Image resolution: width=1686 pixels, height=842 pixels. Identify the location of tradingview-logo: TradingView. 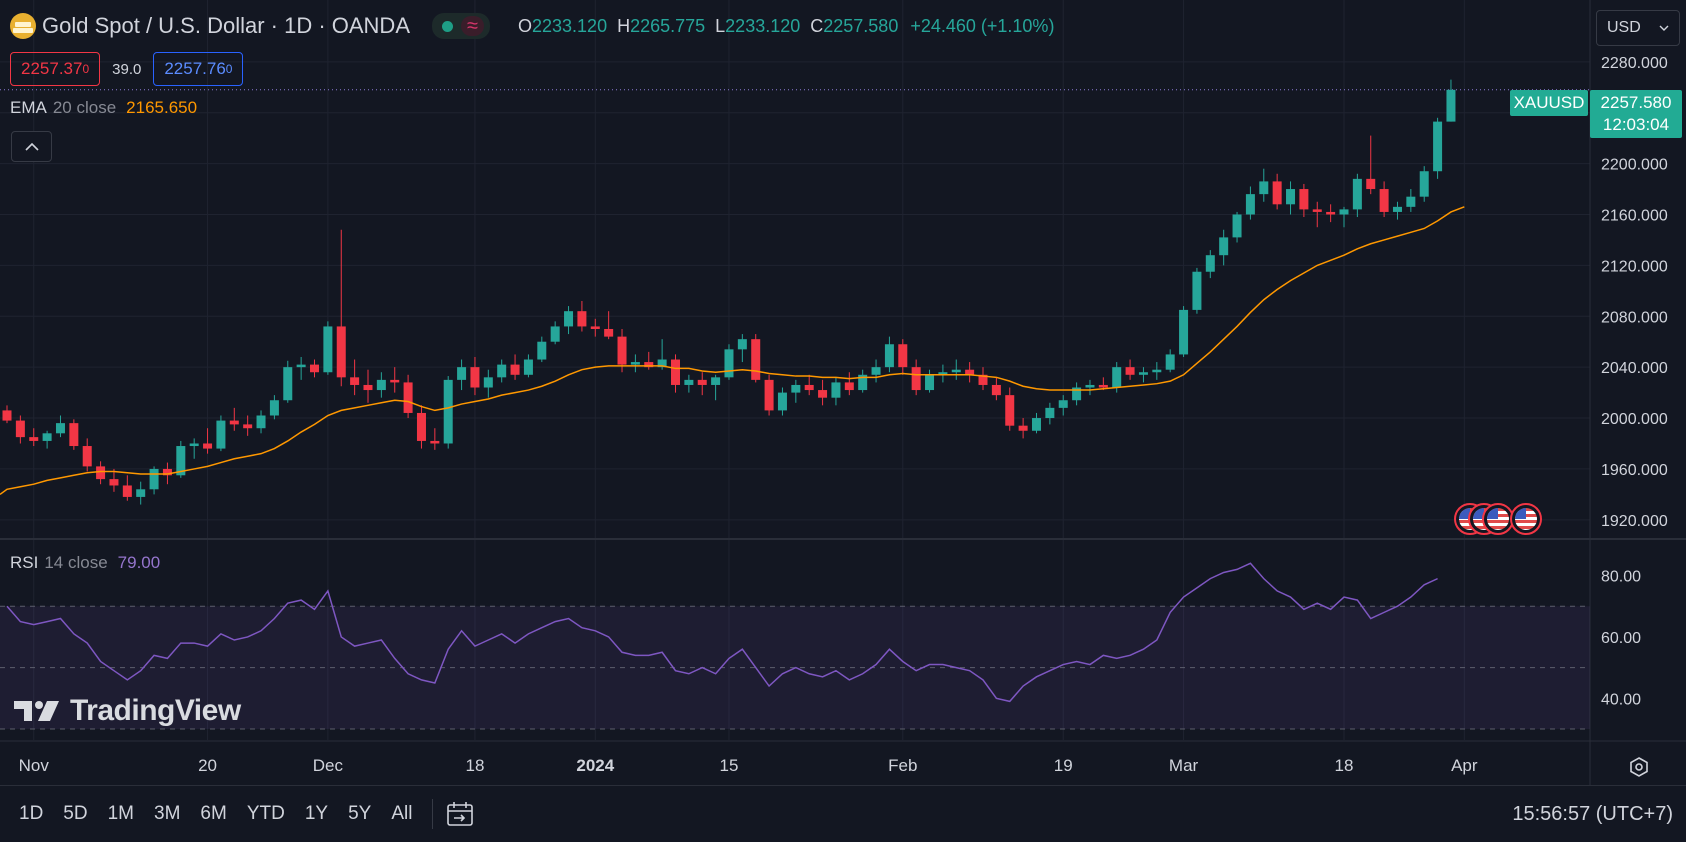
(127, 711).